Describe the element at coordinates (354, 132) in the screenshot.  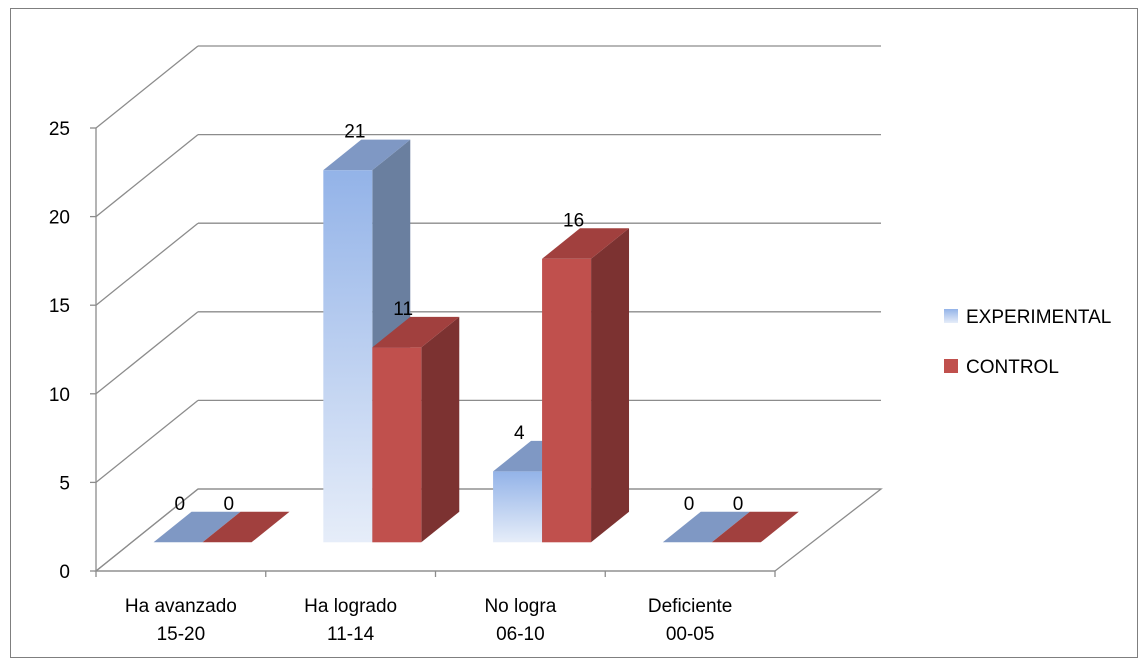
I see `data-label-experimental-1: 21` at that location.